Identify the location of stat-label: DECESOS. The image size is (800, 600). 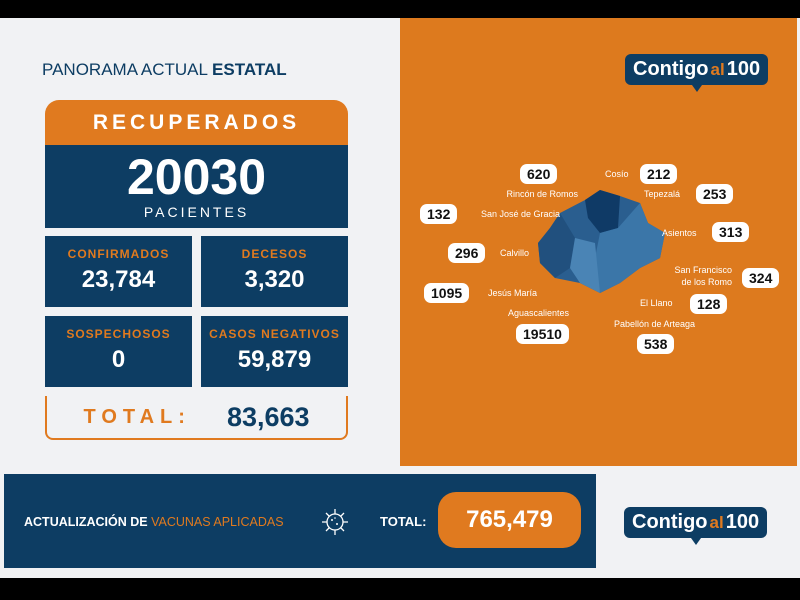
(274, 254).